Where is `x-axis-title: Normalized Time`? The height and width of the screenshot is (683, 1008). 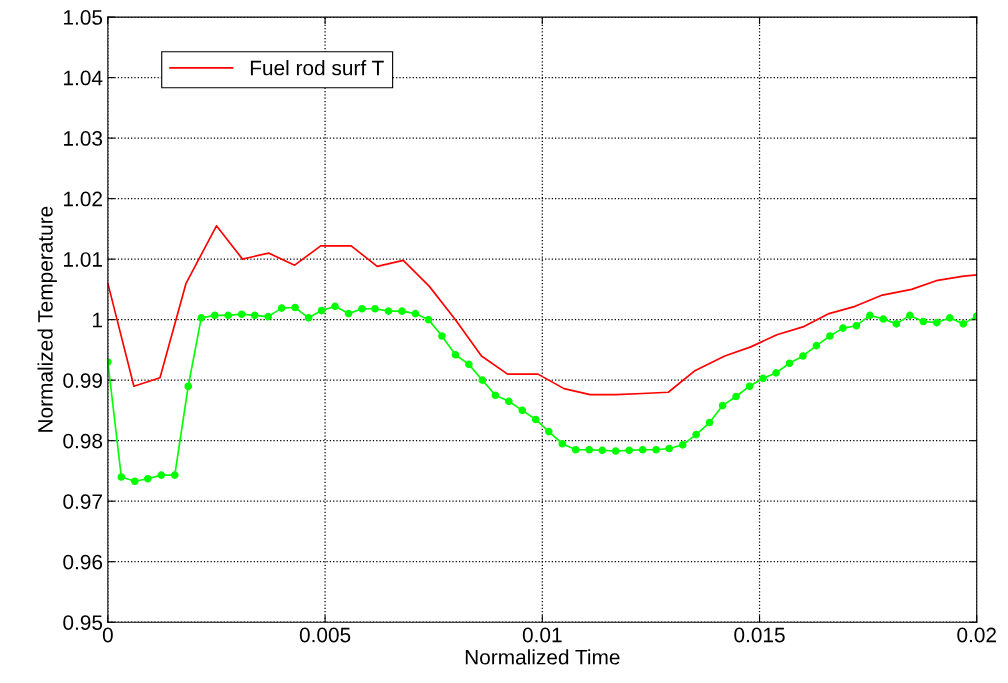 x-axis-title: Normalized Time is located at coordinates (542, 657).